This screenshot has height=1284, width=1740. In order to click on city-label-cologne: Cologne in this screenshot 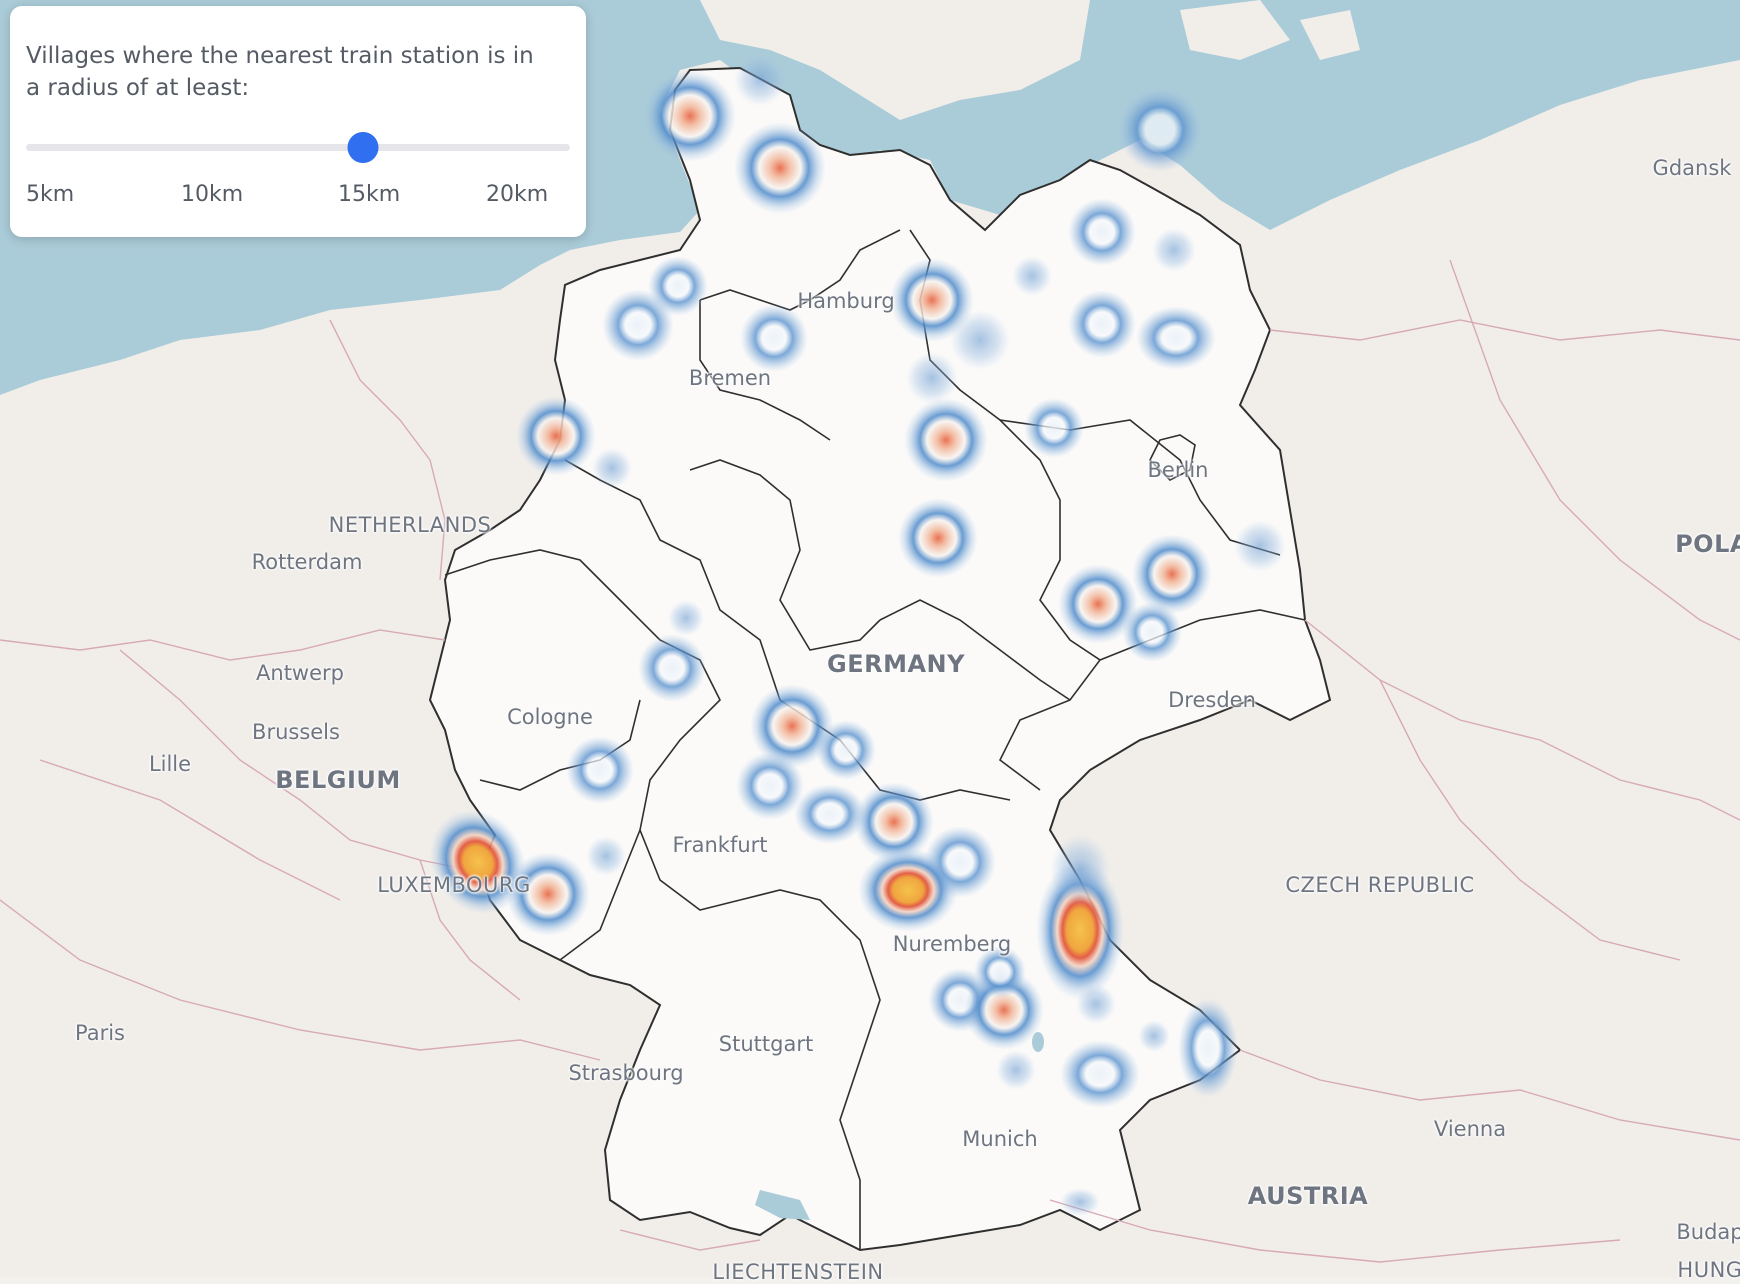, I will do `click(550, 717)`.